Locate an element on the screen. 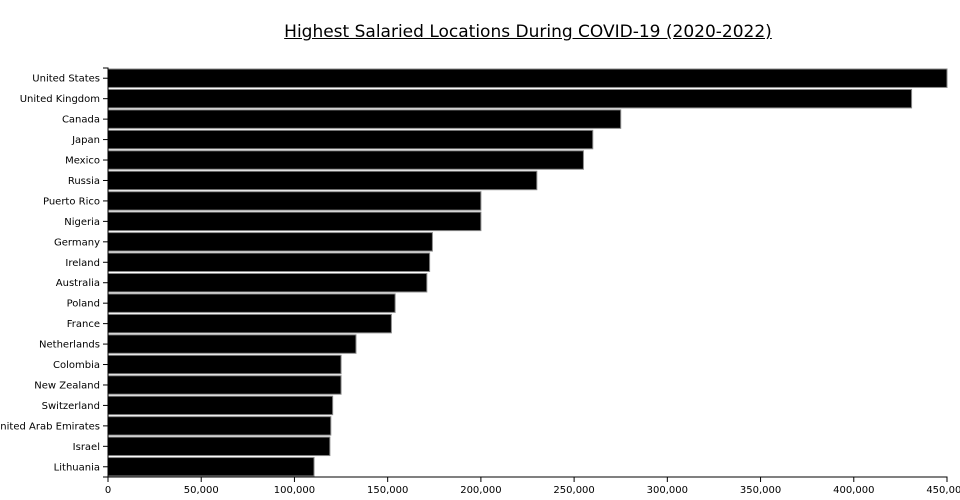 The height and width of the screenshot is (500, 960). y-tick-label: United Kingdom is located at coordinates (60, 99).